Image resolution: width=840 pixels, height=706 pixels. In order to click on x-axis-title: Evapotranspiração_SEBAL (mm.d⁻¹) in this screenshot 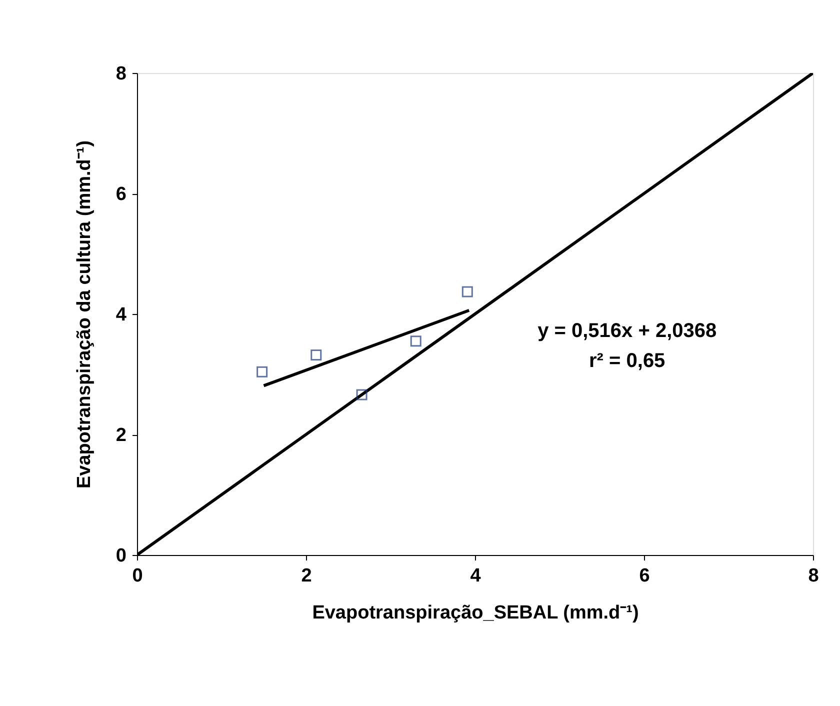, I will do `click(475, 613)`.